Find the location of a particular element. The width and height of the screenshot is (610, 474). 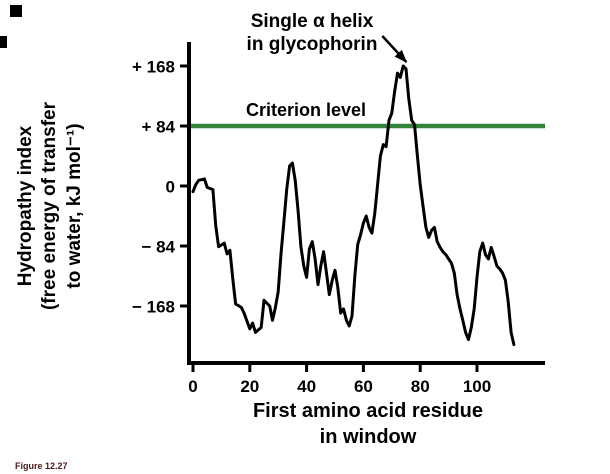

svg-text: + 168 is located at coordinates (153, 67).